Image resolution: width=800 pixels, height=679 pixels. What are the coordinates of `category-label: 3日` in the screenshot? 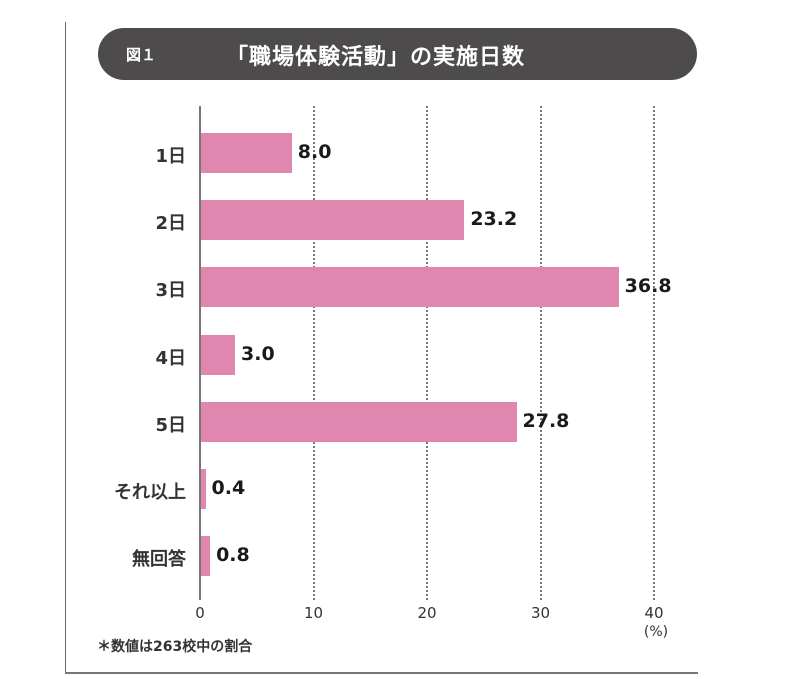 It's located at (170, 291).